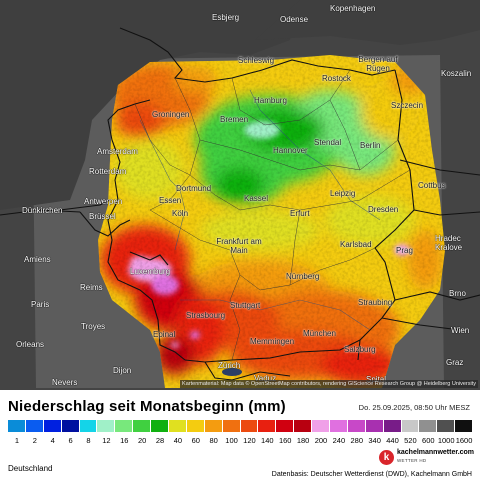  What do you see at coordinates (265, 378) in the screenshot?
I see `city-label: Vaduz` at bounding box center [265, 378].